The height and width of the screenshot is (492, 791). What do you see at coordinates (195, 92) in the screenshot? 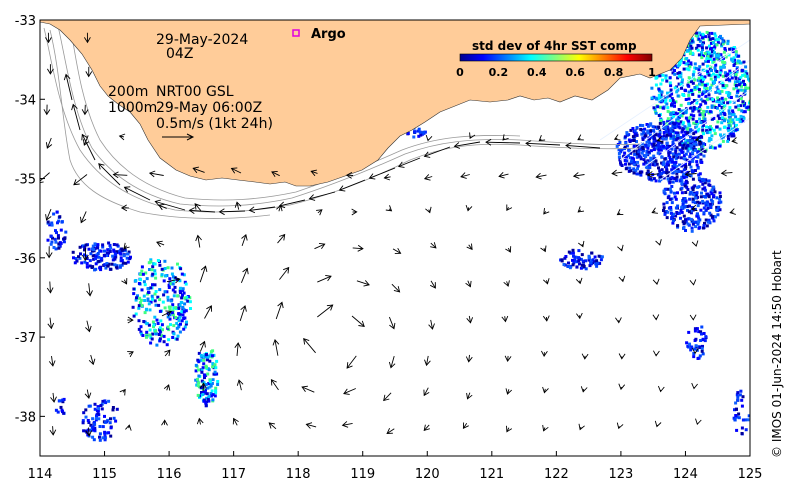
I see `product-label: NRT00 GSL` at bounding box center [195, 92].